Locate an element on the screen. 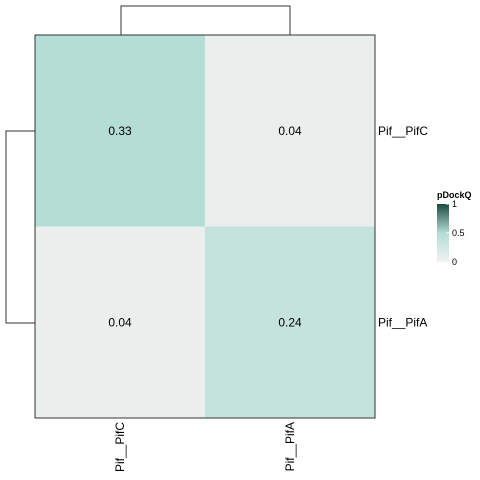  legend-ticks: 10.50 is located at coordinates (455, 233).